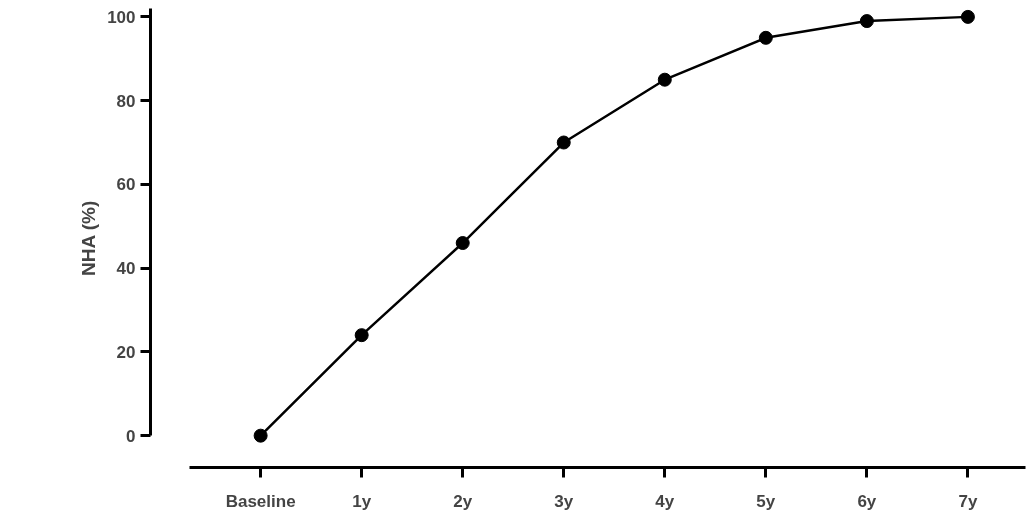 This screenshot has width=1031, height=513. What do you see at coordinates (126, 185) in the screenshot?
I see `y-tick-label: 60` at bounding box center [126, 185].